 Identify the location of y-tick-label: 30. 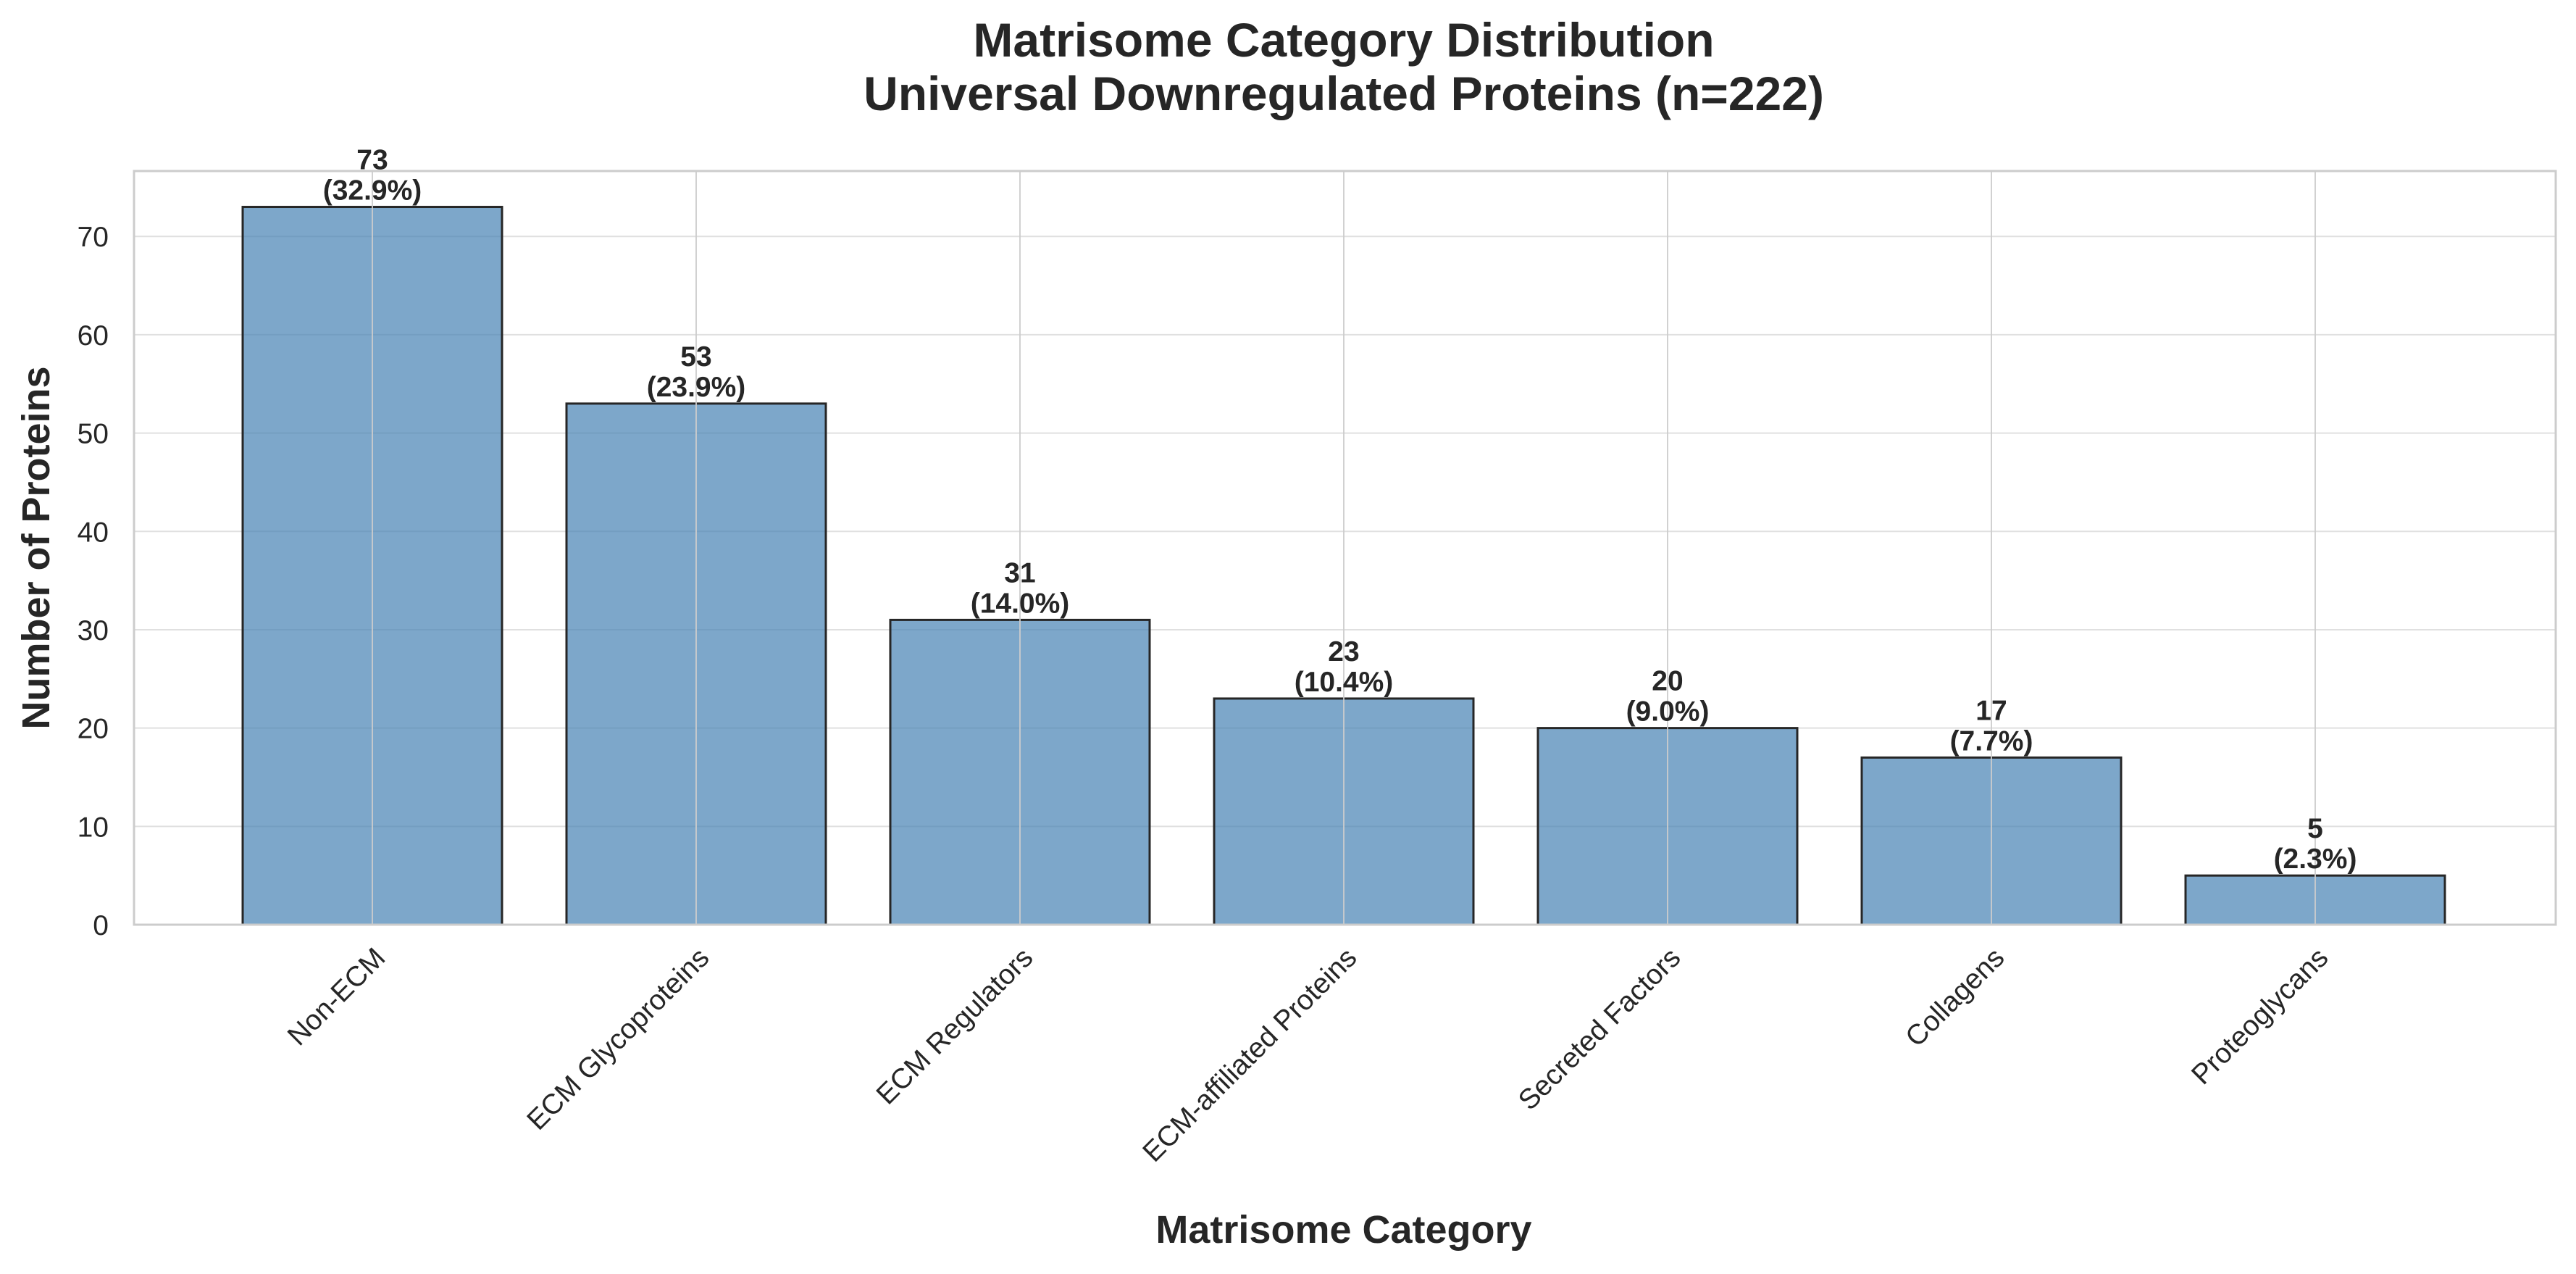
(93, 630).